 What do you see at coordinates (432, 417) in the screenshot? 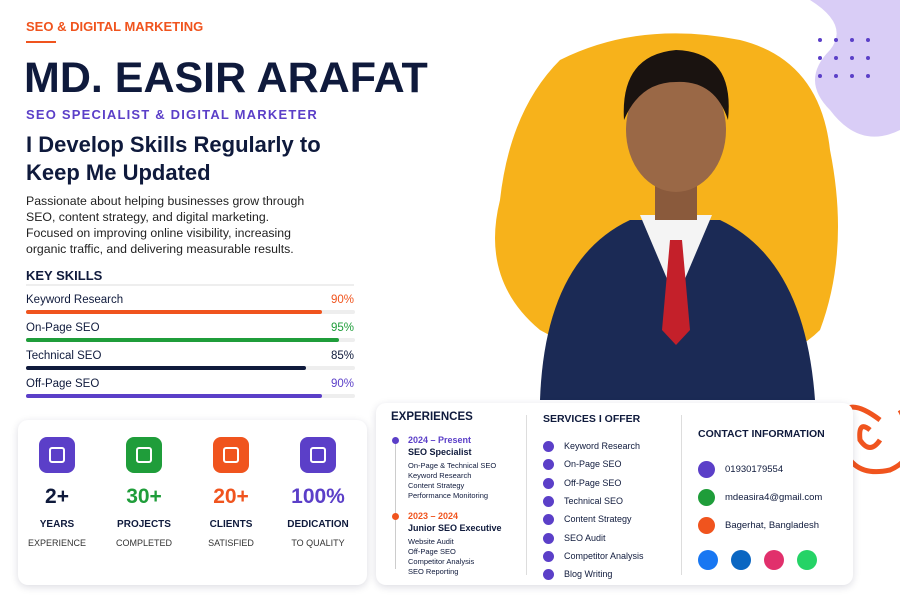
I see `experiences-title: EXPERIENCES` at bounding box center [432, 417].